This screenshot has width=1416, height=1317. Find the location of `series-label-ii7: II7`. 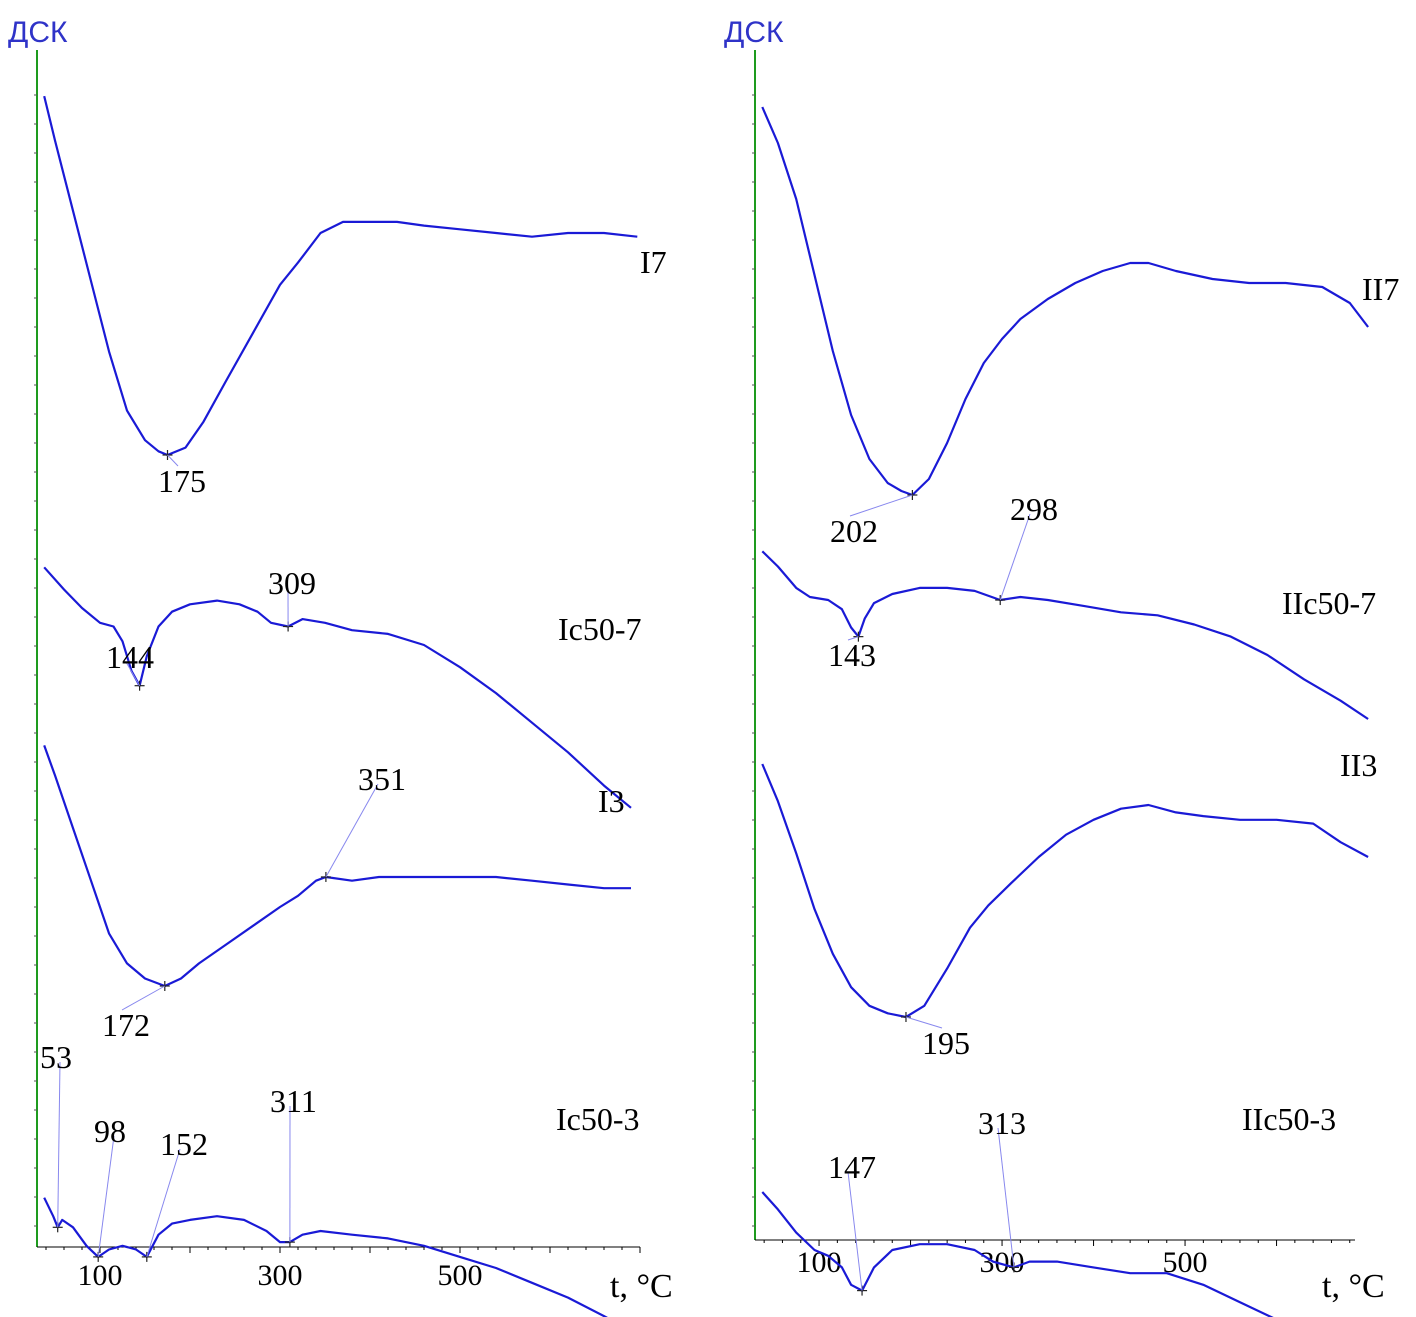

series-label-ii7: II7 is located at coordinates (1380, 289).